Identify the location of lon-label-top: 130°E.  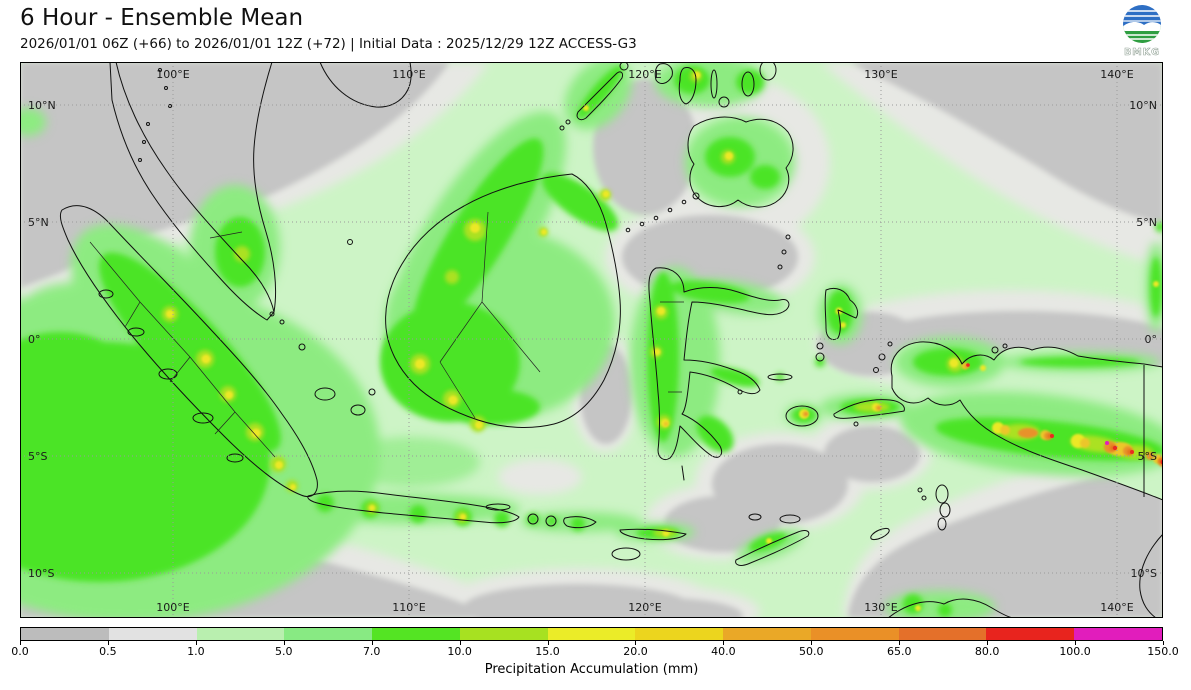
(880, 74).